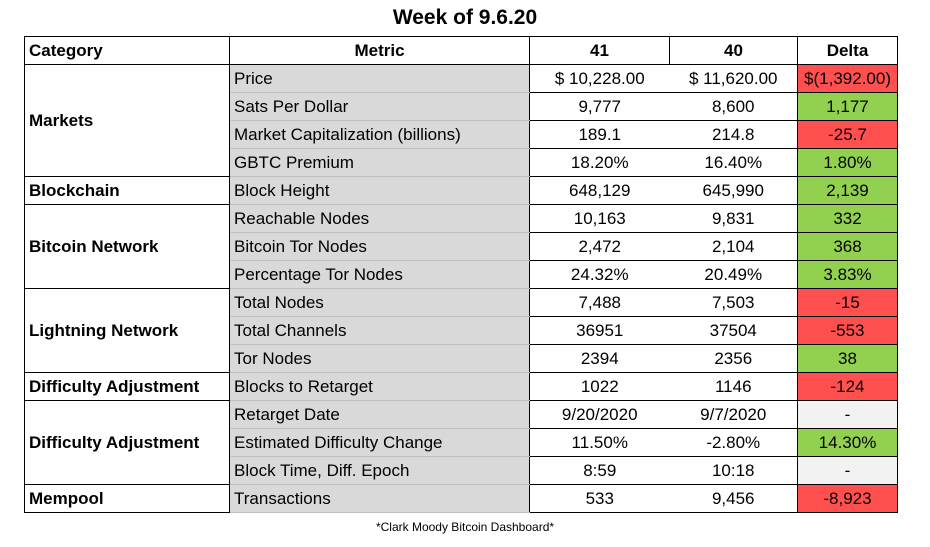 This screenshot has width=930, height=547. What do you see at coordinates (733, 218) in the screenshot?
I see `week-40-value: 9,831` at bounding box center [733, 218].